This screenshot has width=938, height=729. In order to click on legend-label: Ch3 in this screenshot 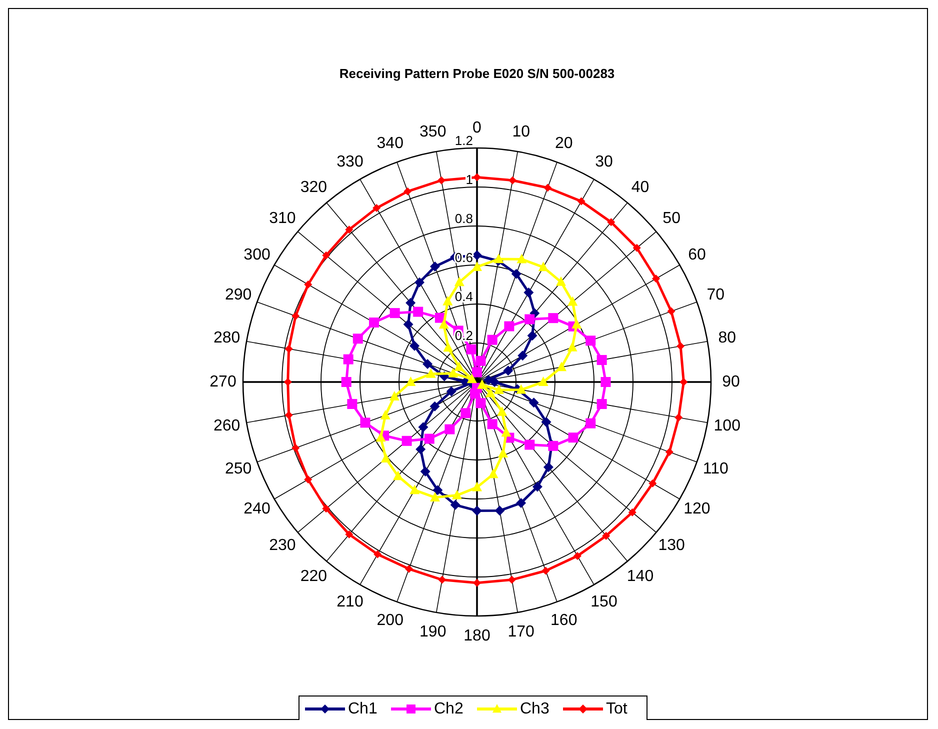, I will do `click(535, 709)`.